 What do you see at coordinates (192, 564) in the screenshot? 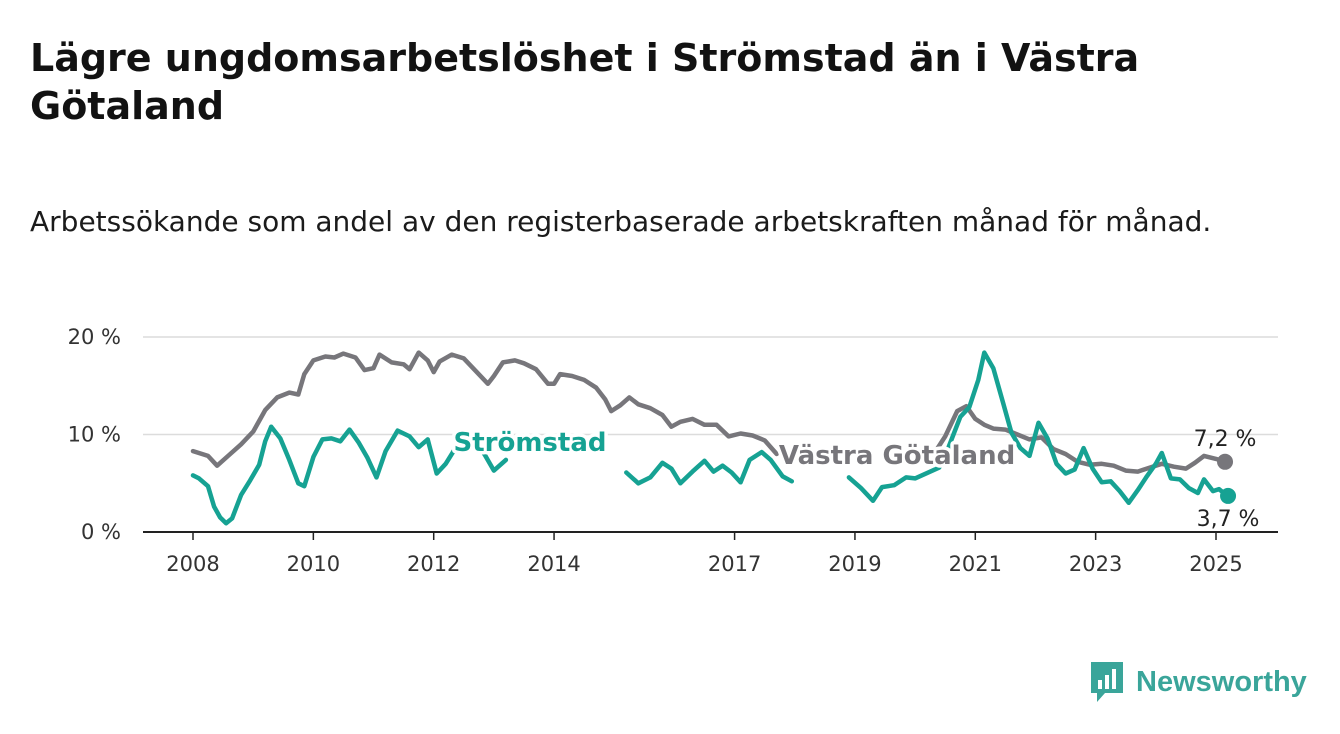
I see `x-tick-label: 2008` at bounding box center [192, 564].